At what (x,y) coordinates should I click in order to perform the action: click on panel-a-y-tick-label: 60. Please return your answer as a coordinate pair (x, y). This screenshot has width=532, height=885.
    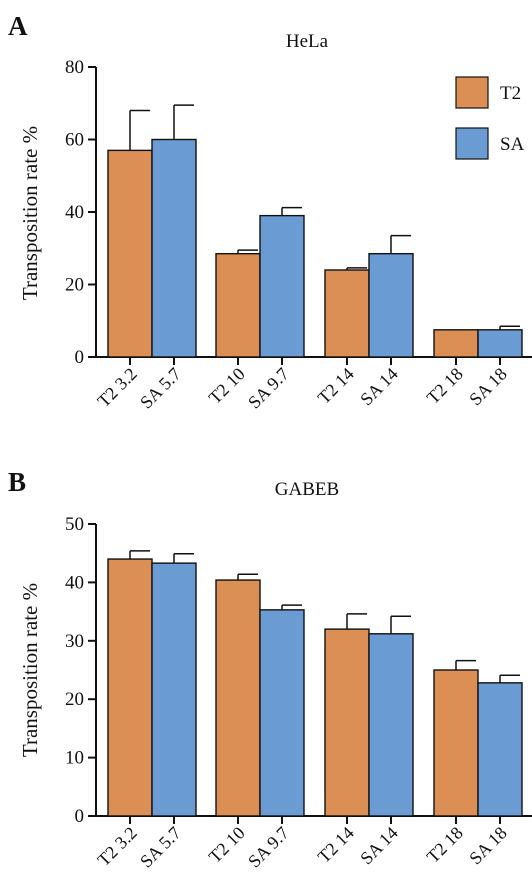
    Looking at the image, I should click on (74, 140).